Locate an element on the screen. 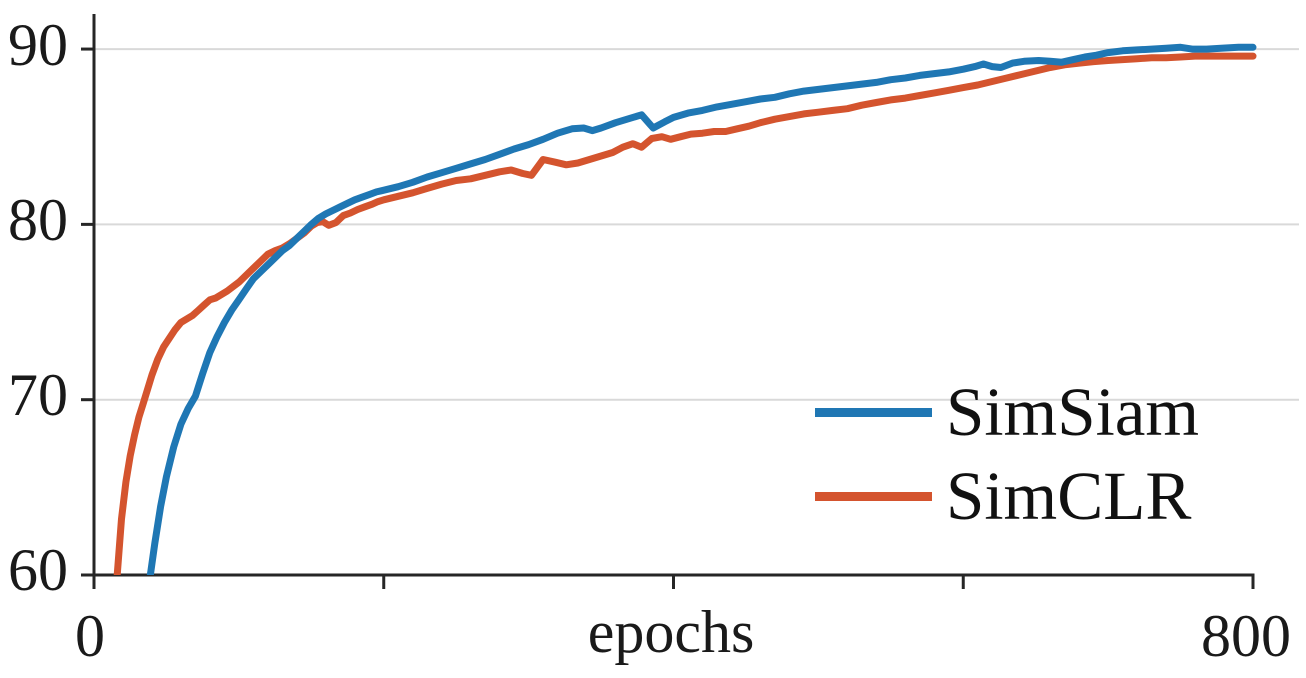 The height and width of the screenshot is (678, 1306). simsiam-line-swatch is located at coordinates (873, 412).